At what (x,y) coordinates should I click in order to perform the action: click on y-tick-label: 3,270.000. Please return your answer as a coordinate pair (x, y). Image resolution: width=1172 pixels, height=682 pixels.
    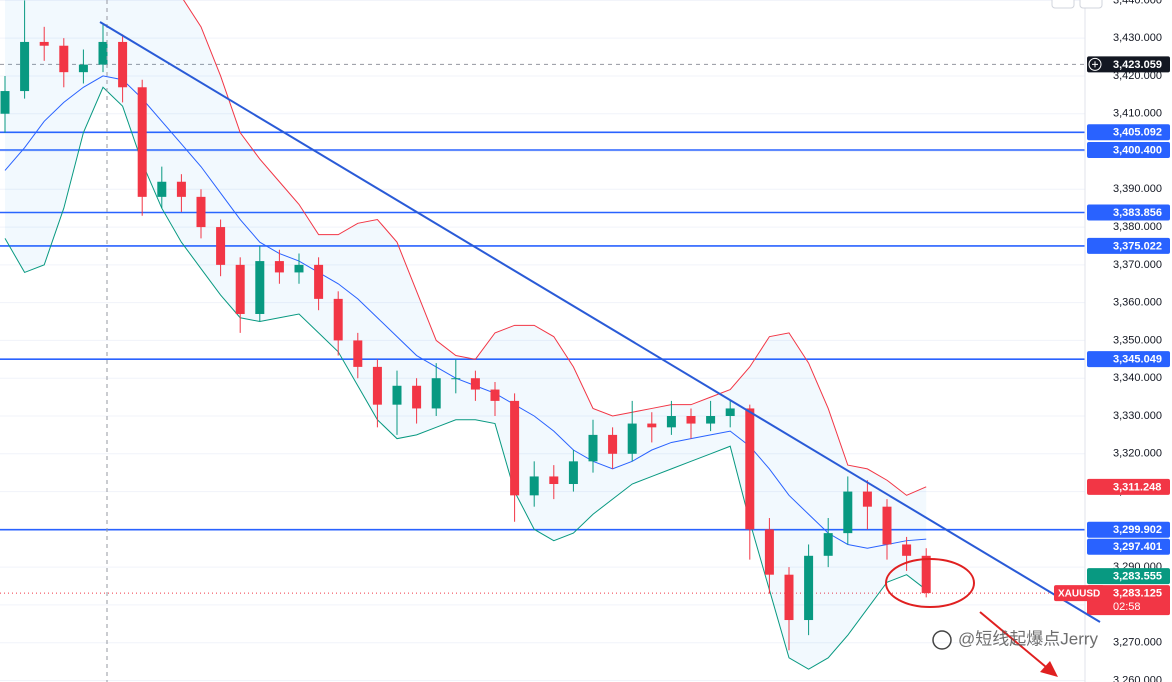
    Looking at the image, I should click on (1137, 643).